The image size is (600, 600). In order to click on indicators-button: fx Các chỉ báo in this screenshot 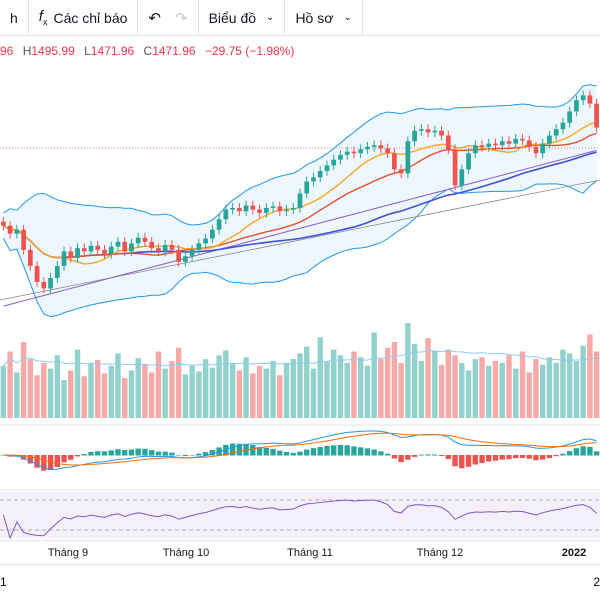, I will do `click(84, 17)`.